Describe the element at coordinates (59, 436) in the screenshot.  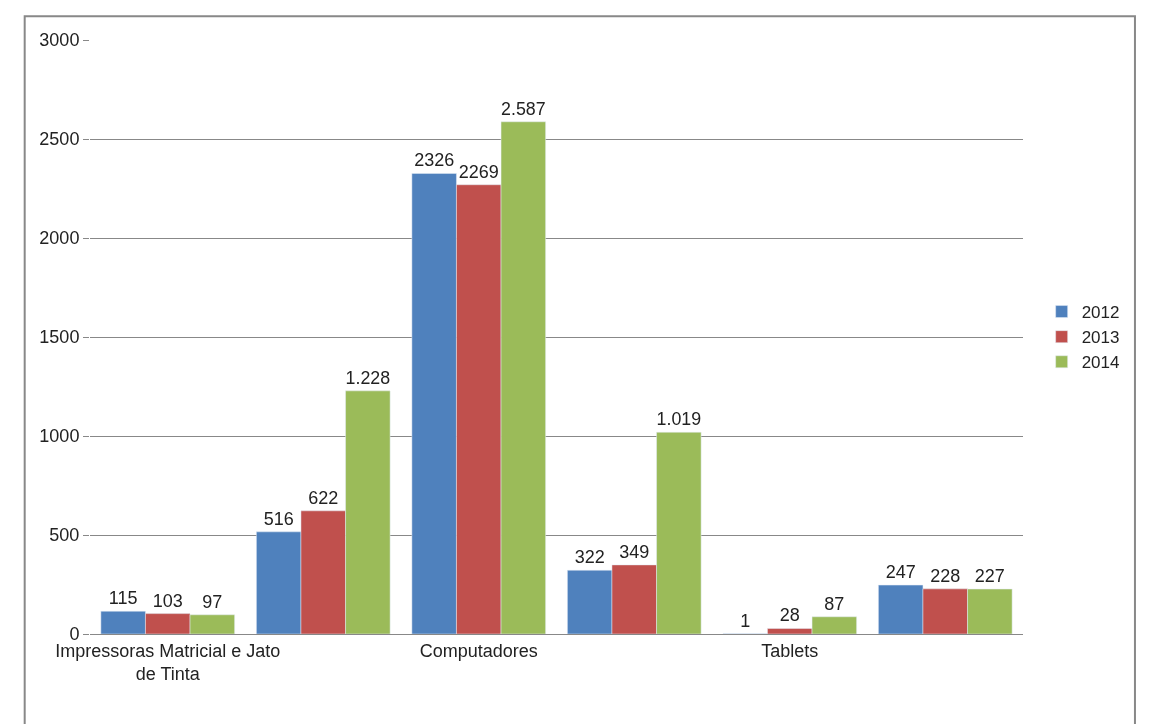
I see `y-tick-label: 1000` at that location.